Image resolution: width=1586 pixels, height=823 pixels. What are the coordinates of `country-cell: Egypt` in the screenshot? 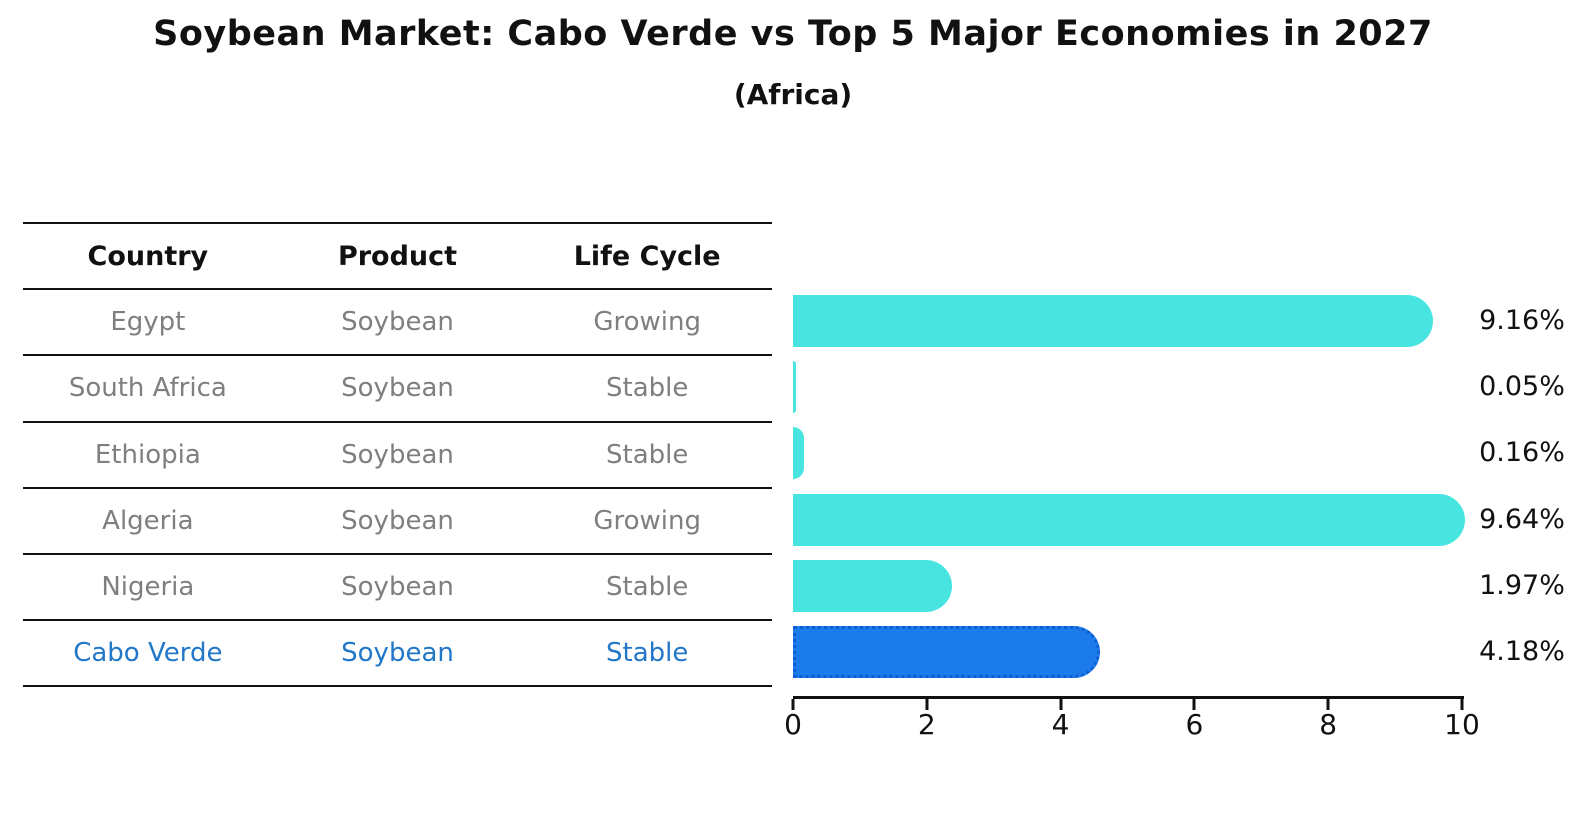 It's located at (148, 322).